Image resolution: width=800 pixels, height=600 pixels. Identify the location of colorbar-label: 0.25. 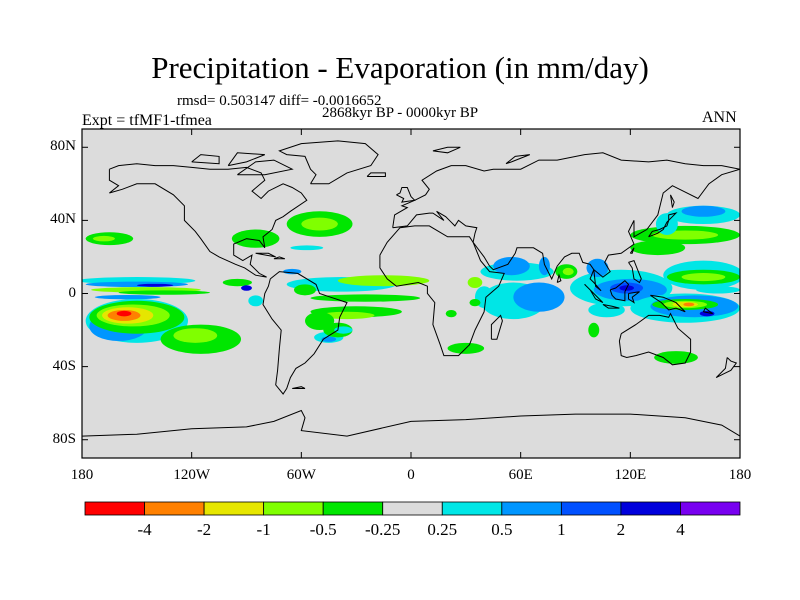
(442, 529).